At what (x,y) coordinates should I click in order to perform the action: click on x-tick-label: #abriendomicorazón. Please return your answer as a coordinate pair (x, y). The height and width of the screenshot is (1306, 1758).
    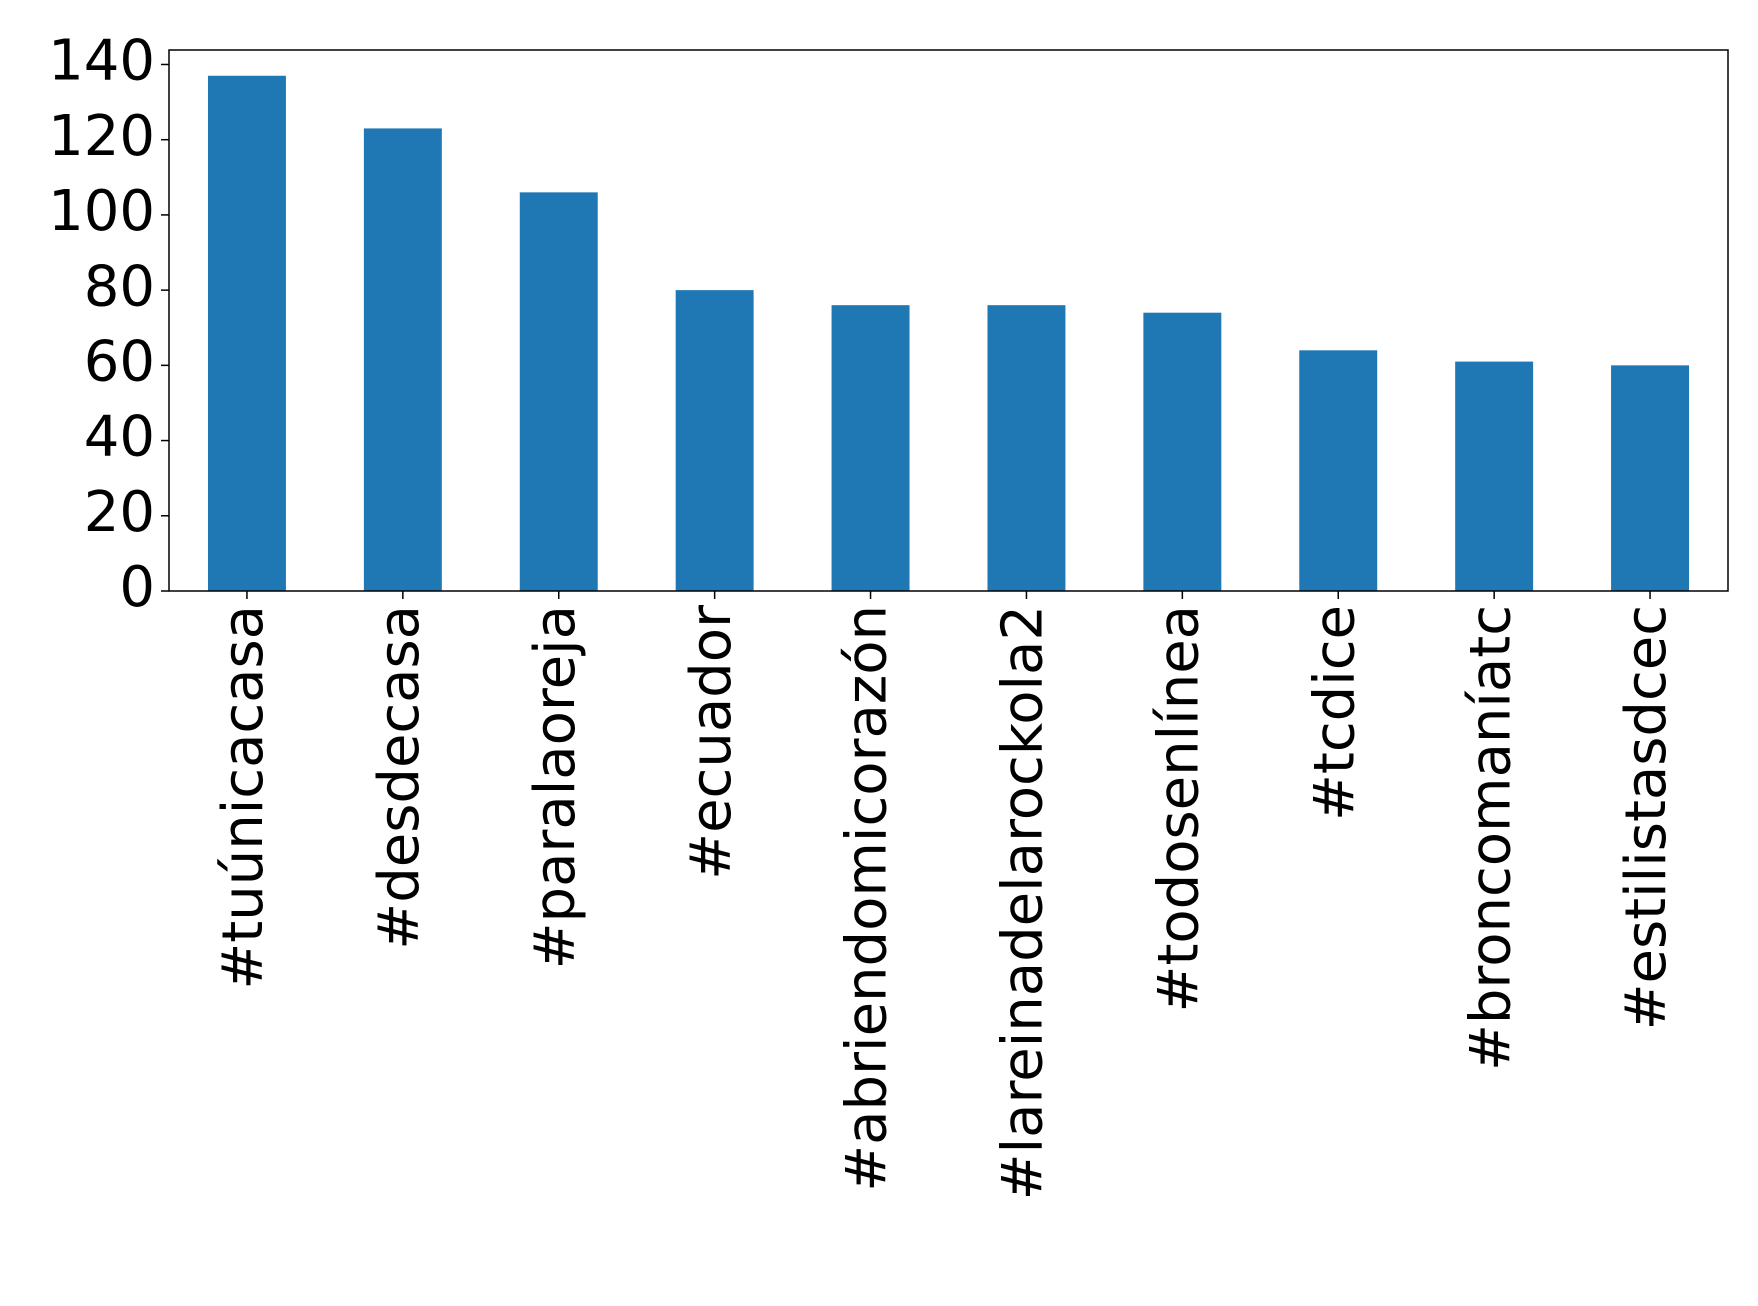
    Looking at the image, I should click on (867, 898).